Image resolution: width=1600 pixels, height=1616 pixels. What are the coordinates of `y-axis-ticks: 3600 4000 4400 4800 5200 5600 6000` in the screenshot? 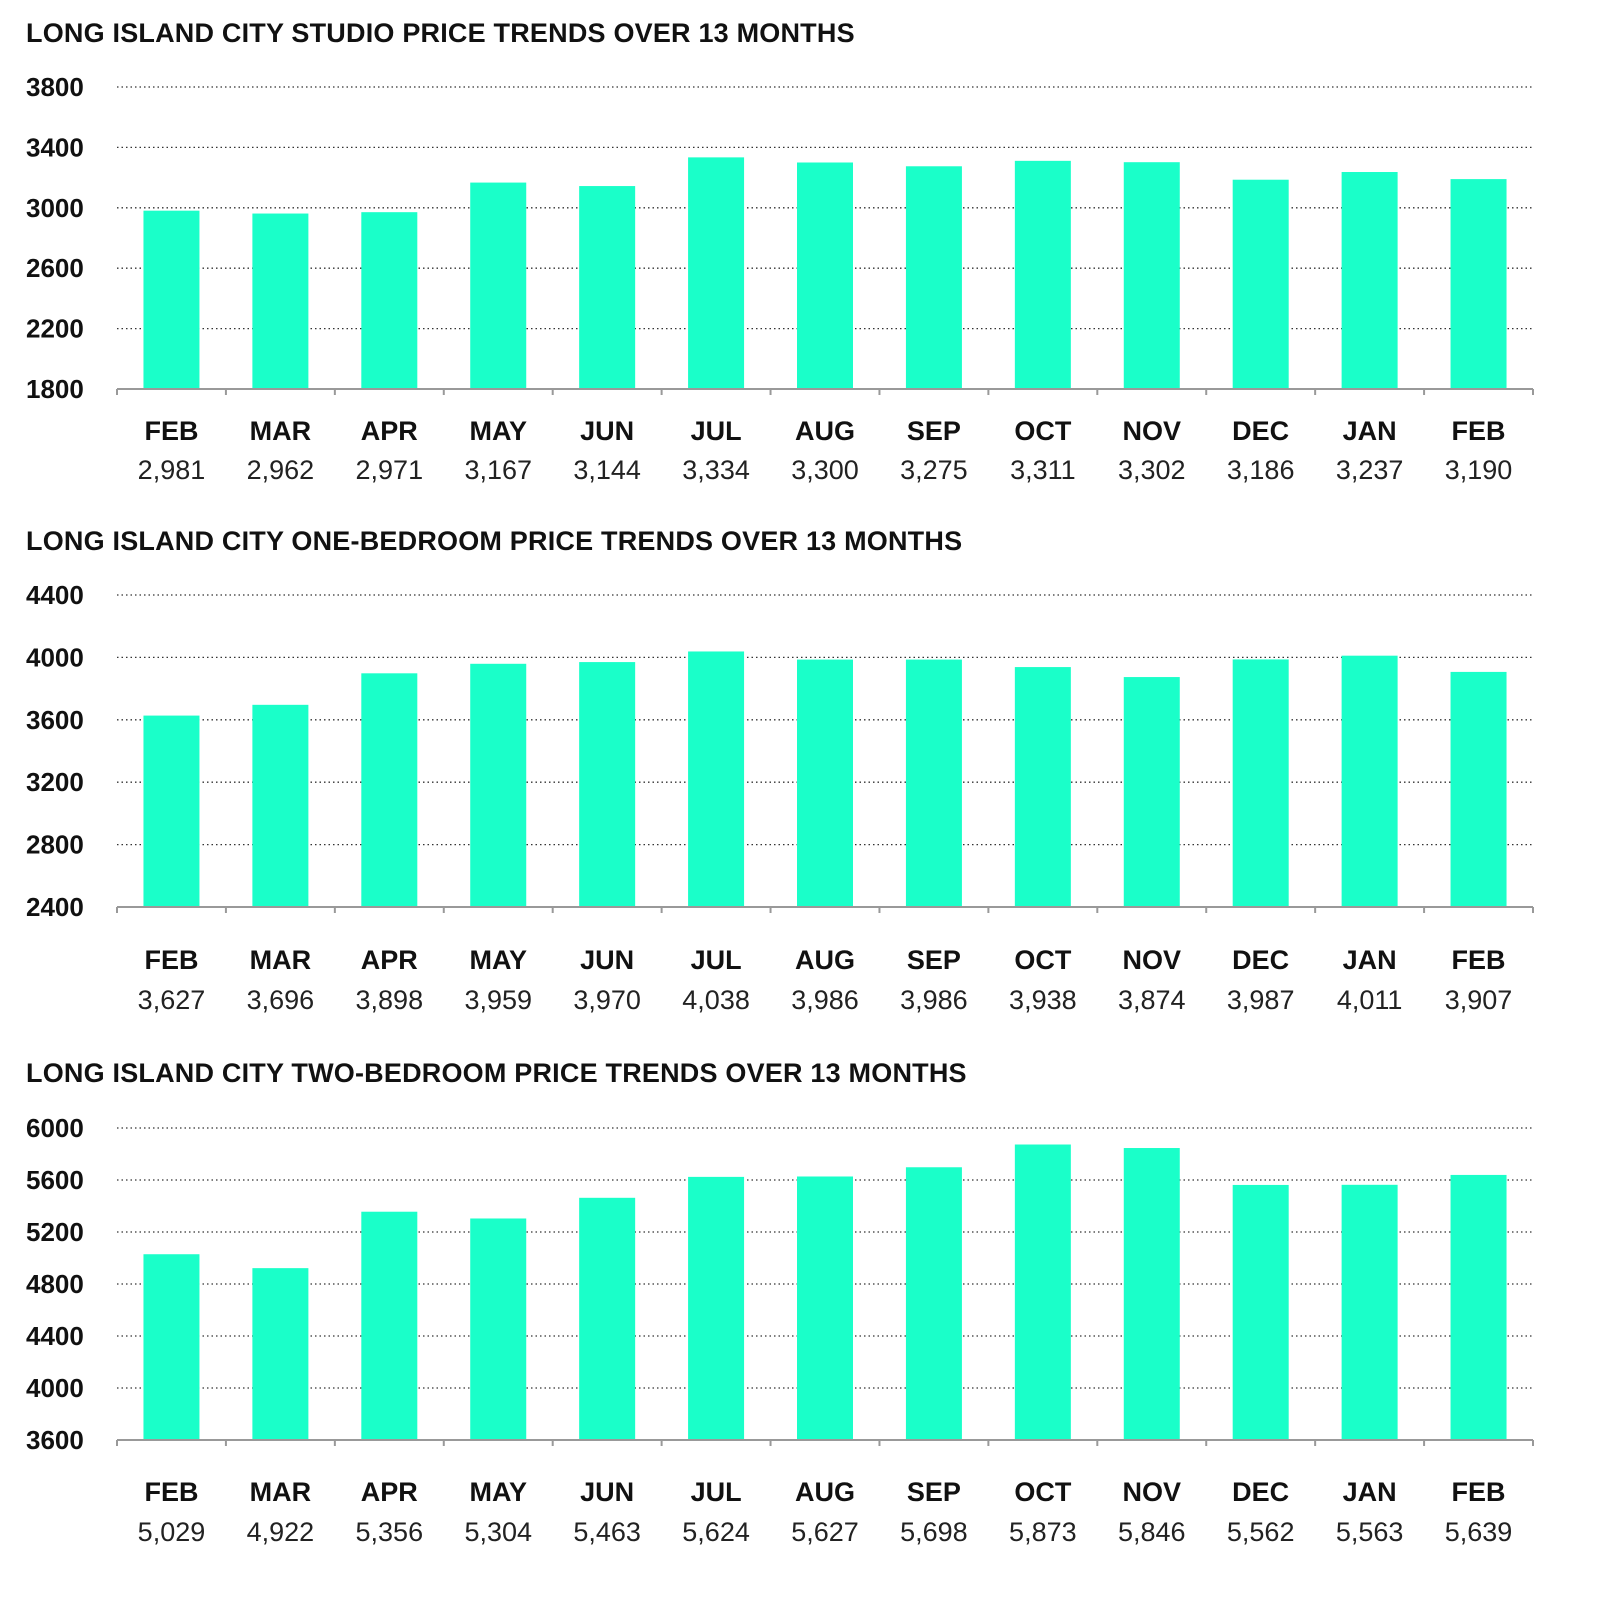 It's located at (55, 1284).